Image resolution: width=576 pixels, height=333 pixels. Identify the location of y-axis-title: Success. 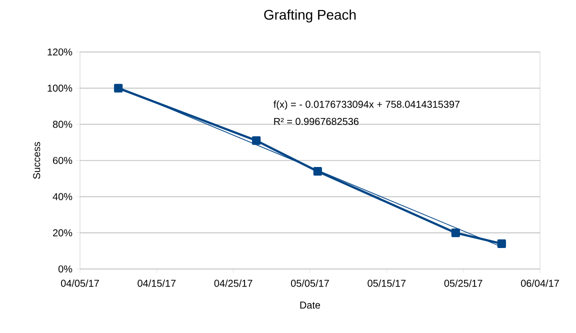
(36, 160).